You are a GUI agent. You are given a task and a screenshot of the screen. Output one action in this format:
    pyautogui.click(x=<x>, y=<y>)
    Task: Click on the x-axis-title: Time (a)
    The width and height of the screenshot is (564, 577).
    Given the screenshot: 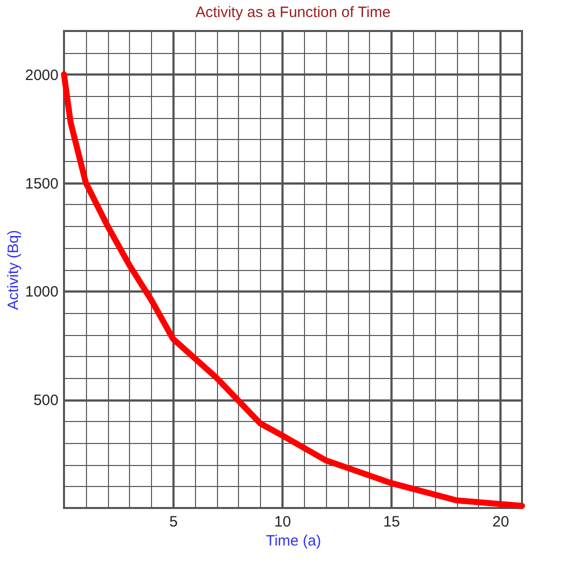 What is the action you would take?
    pyautogui.click(x=294, y=541)
    